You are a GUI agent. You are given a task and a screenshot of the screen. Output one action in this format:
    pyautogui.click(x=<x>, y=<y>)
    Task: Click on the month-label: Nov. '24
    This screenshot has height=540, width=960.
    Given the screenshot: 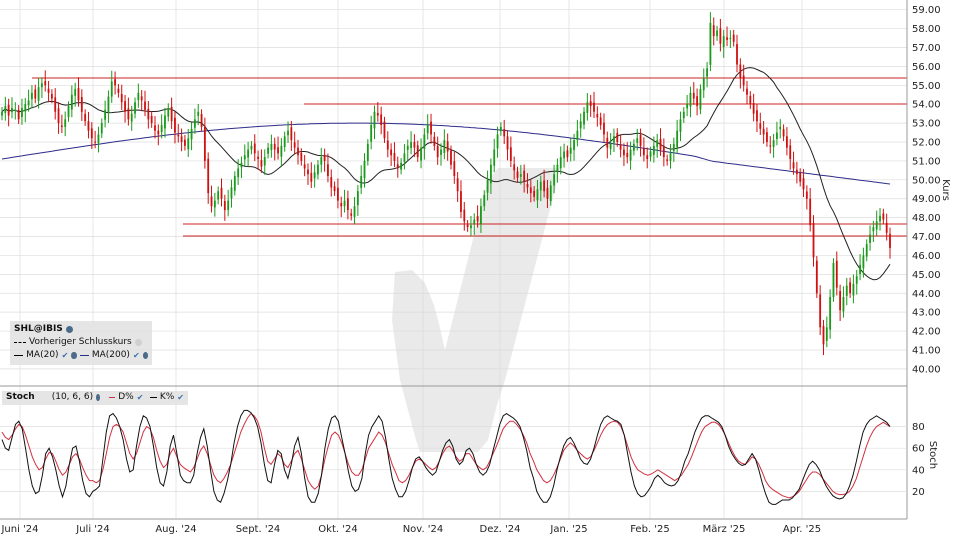 What is the action you would take?
    pyautogui.click(x=423, y=529)
    